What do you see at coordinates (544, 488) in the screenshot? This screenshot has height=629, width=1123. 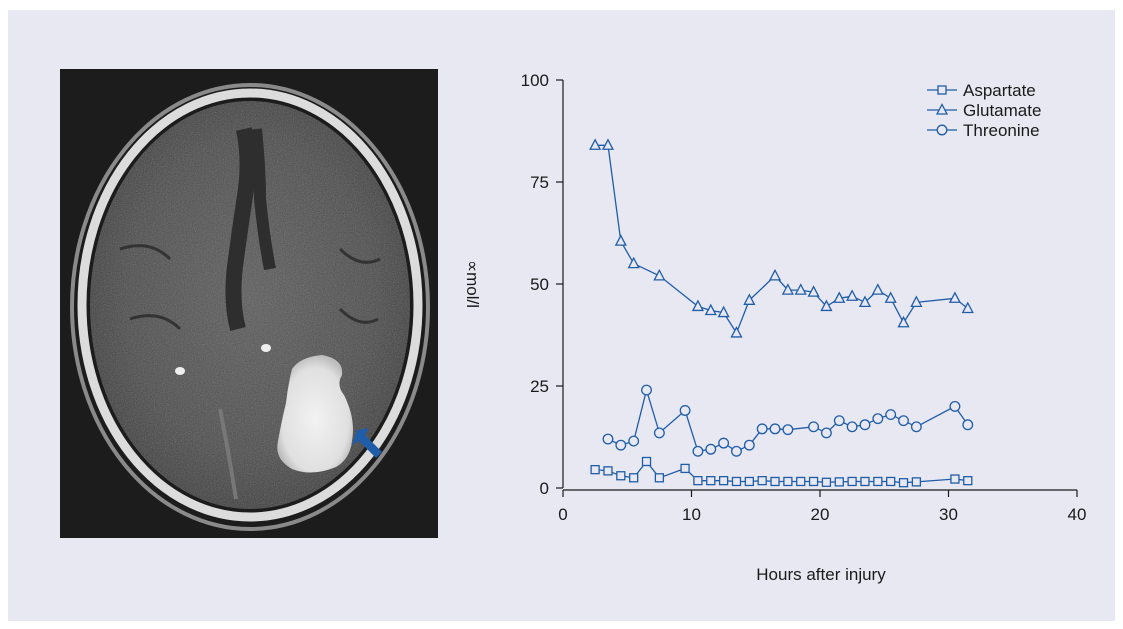 I see `y-tick-label: 0` at bounding box center [544, 488].